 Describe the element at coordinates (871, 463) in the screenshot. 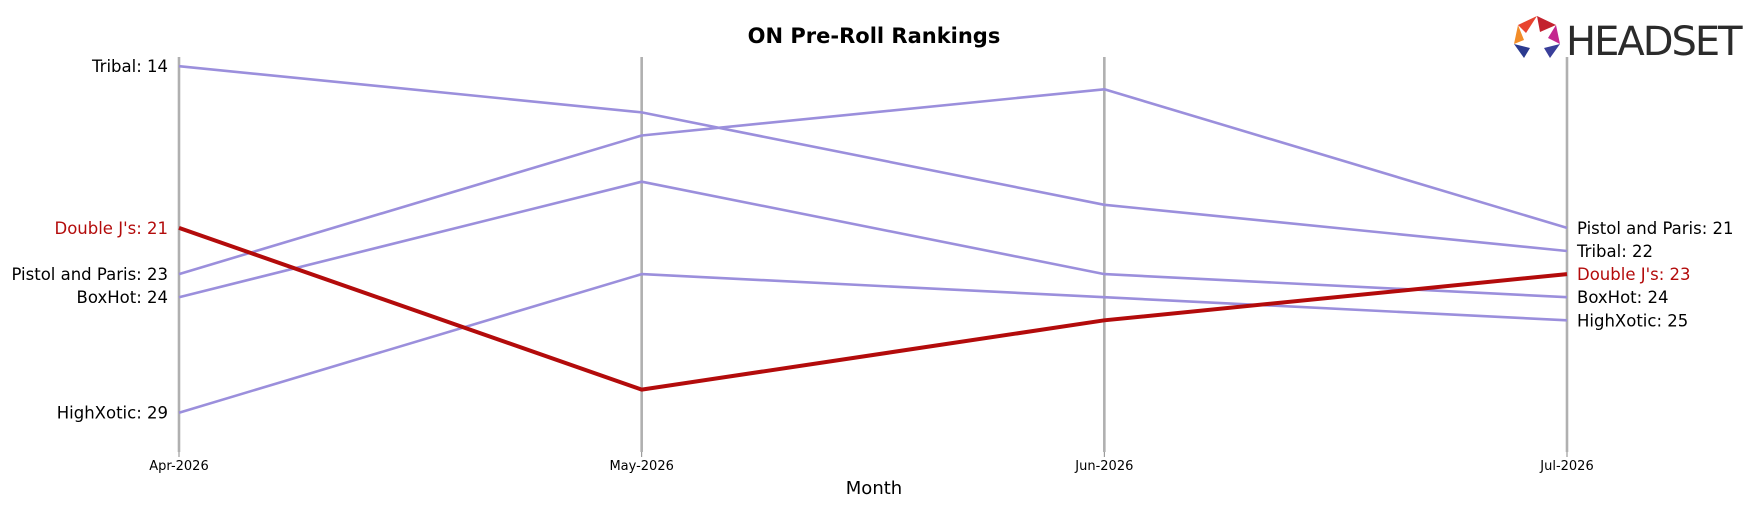

I see `x-ticks: Apr-2026 May-2026 Jun-2026 Jul-2026` at that location.